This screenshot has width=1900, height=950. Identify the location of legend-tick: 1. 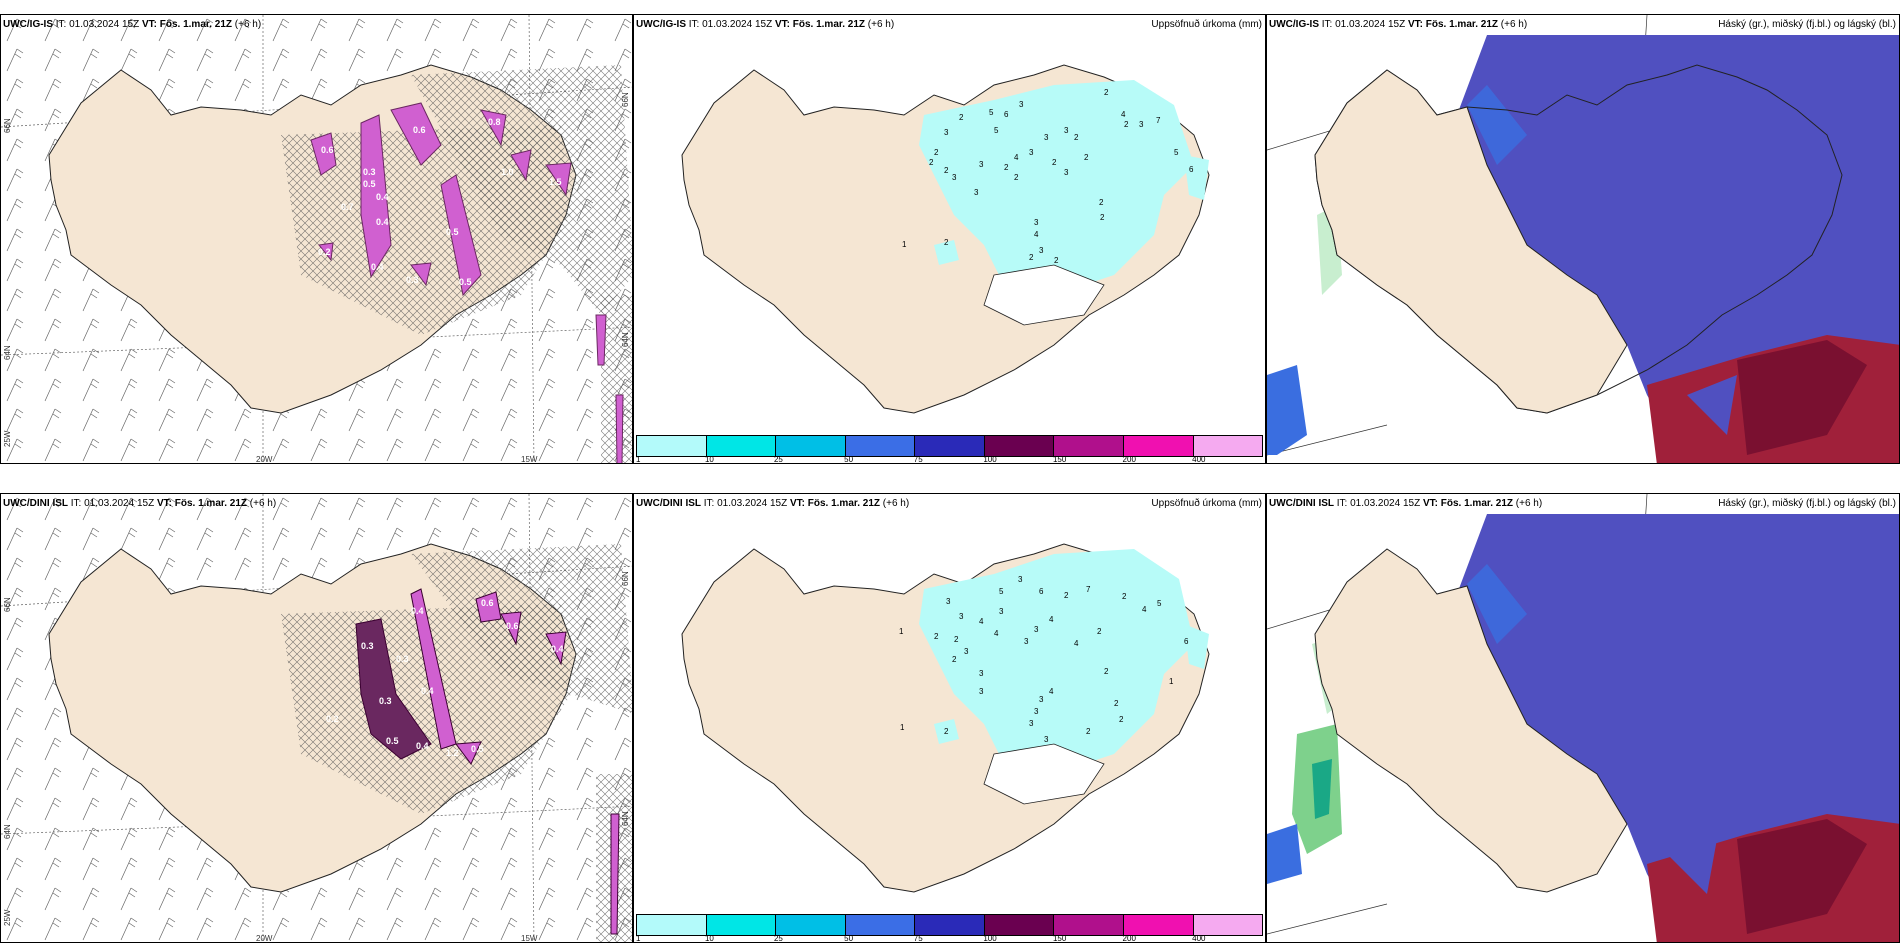
(638, 459).